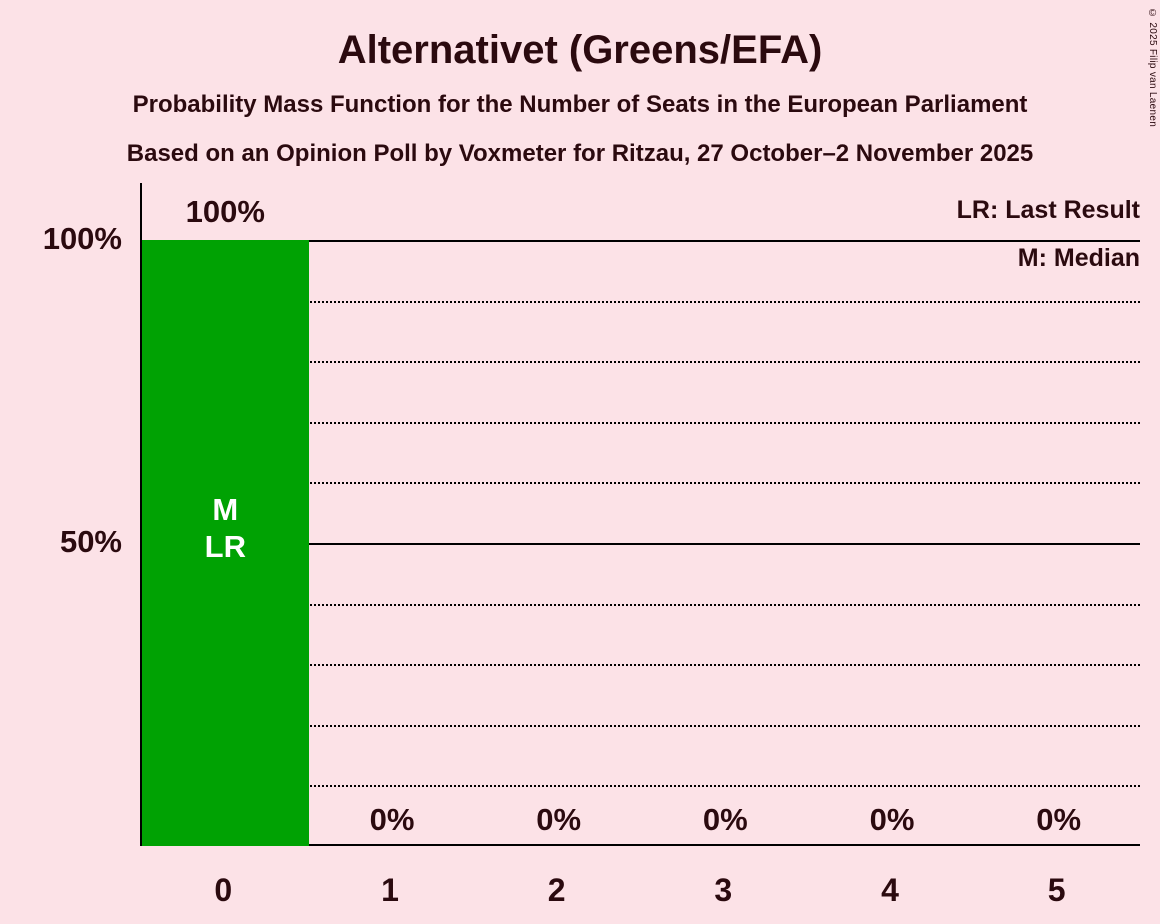 The width and height of the screenshot is (1160, 924). Describe the element at coordinates (641, 604) in the screenshot. I see `gridline-40pct` at that location.